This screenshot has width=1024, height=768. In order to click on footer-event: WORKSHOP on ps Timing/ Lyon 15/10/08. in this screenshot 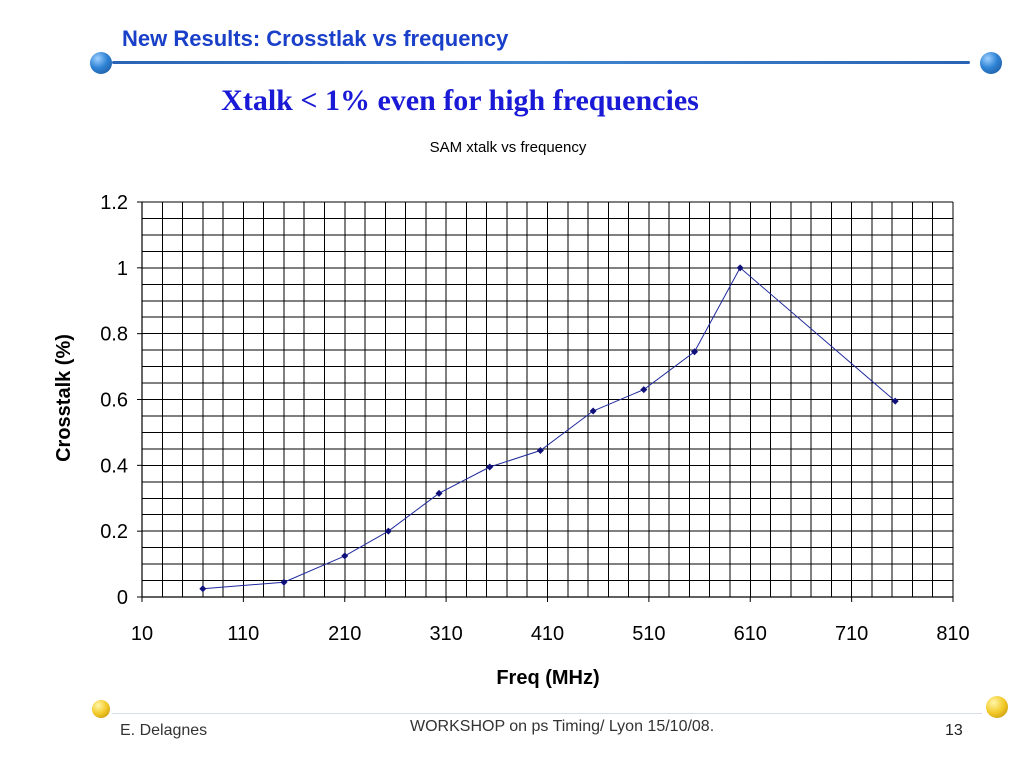, I will do `click(562, 726)`.